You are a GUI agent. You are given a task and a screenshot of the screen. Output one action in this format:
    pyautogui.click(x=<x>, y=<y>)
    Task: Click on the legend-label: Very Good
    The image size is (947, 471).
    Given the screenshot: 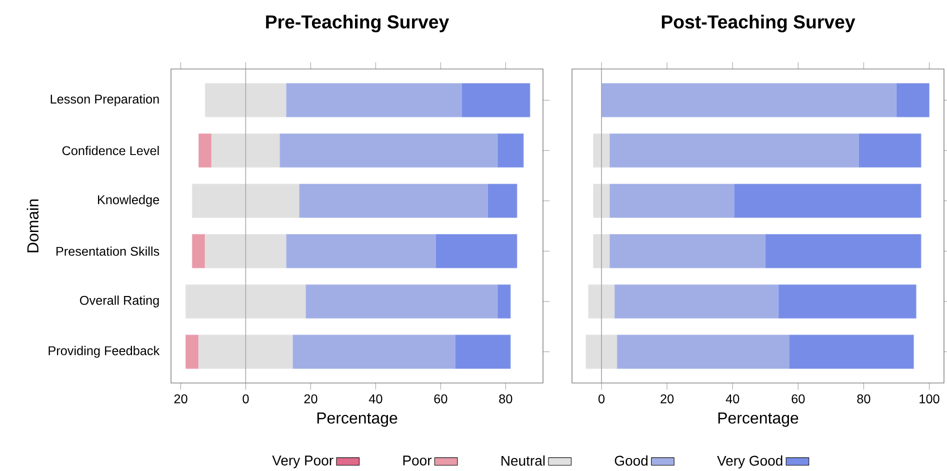 What is the action you would take?
    pyautogui.click(x=749, y=461)
    